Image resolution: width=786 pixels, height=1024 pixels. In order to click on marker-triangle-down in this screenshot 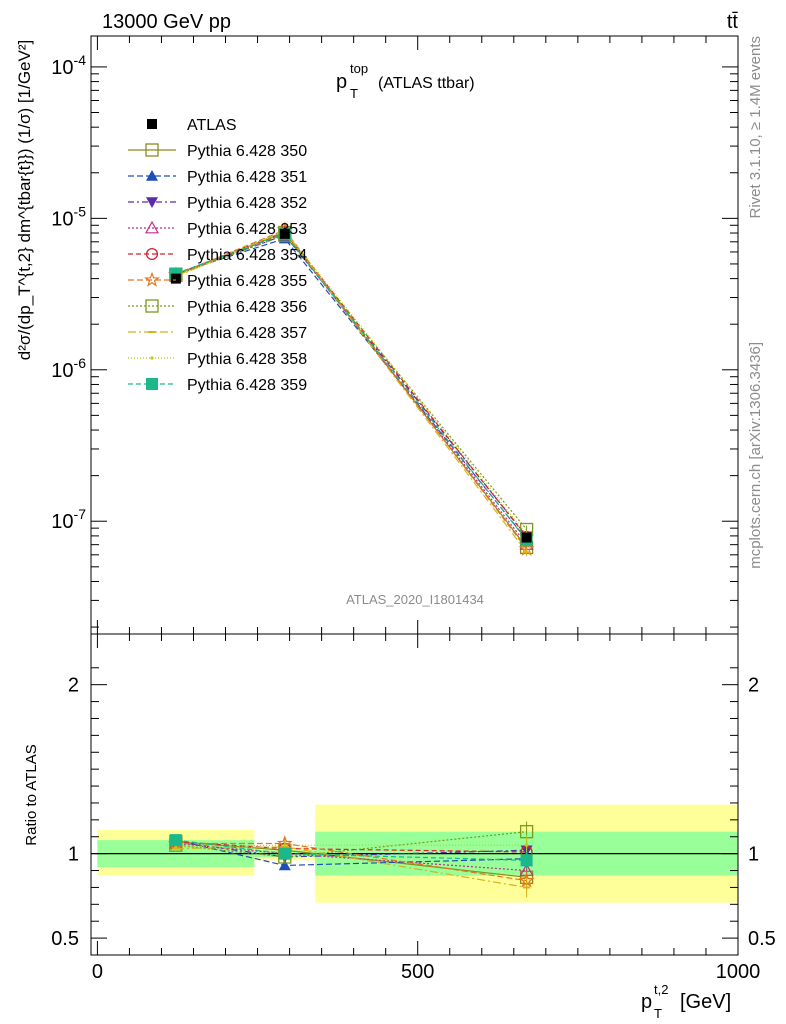, I will do `click(152, 202)`.